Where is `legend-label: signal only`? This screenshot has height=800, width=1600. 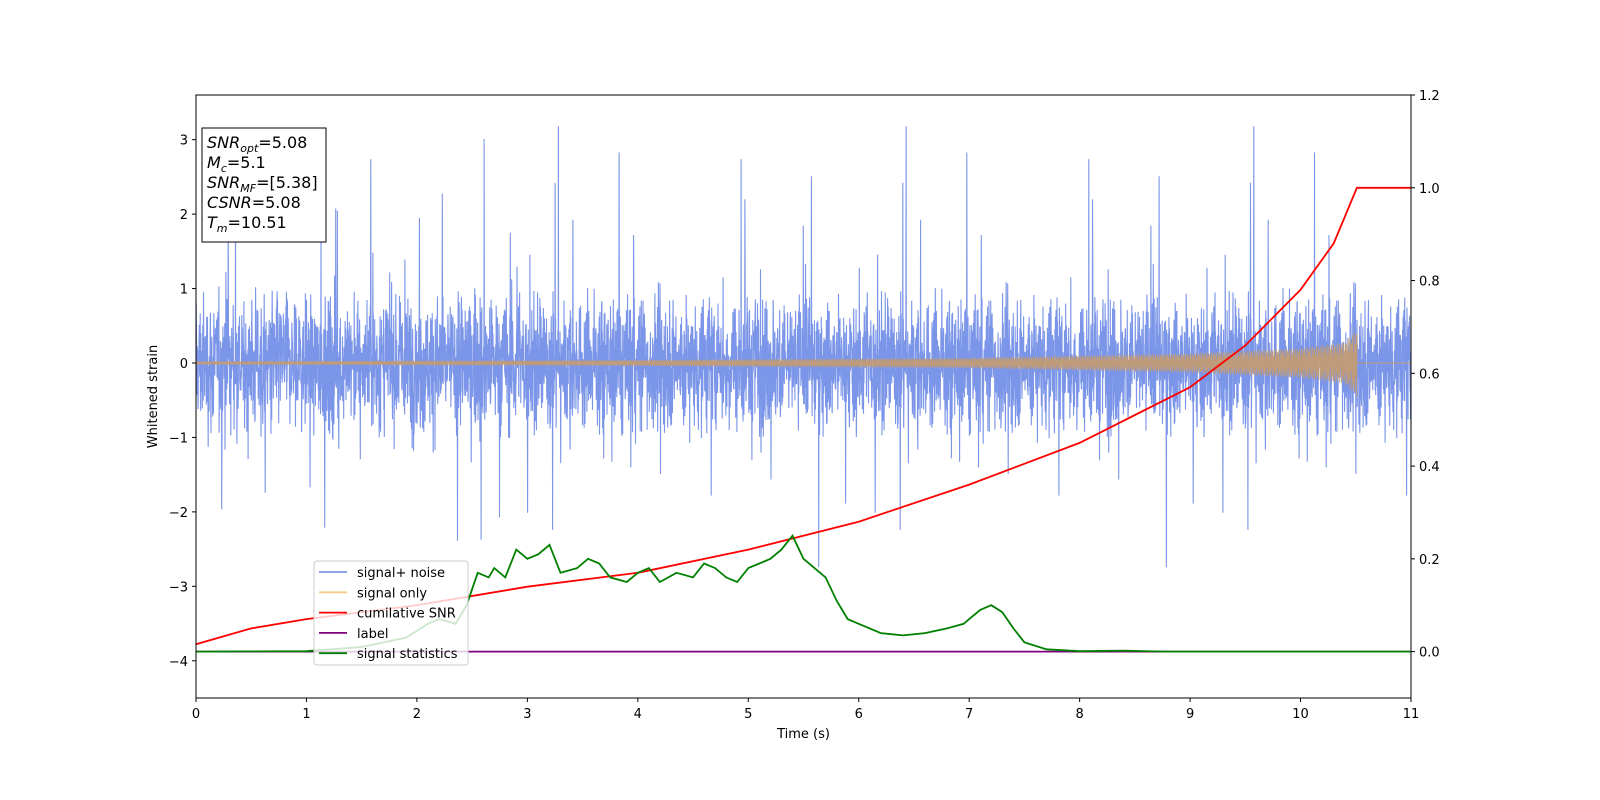 legend-label: signal only is located at coordinates (392, 593).